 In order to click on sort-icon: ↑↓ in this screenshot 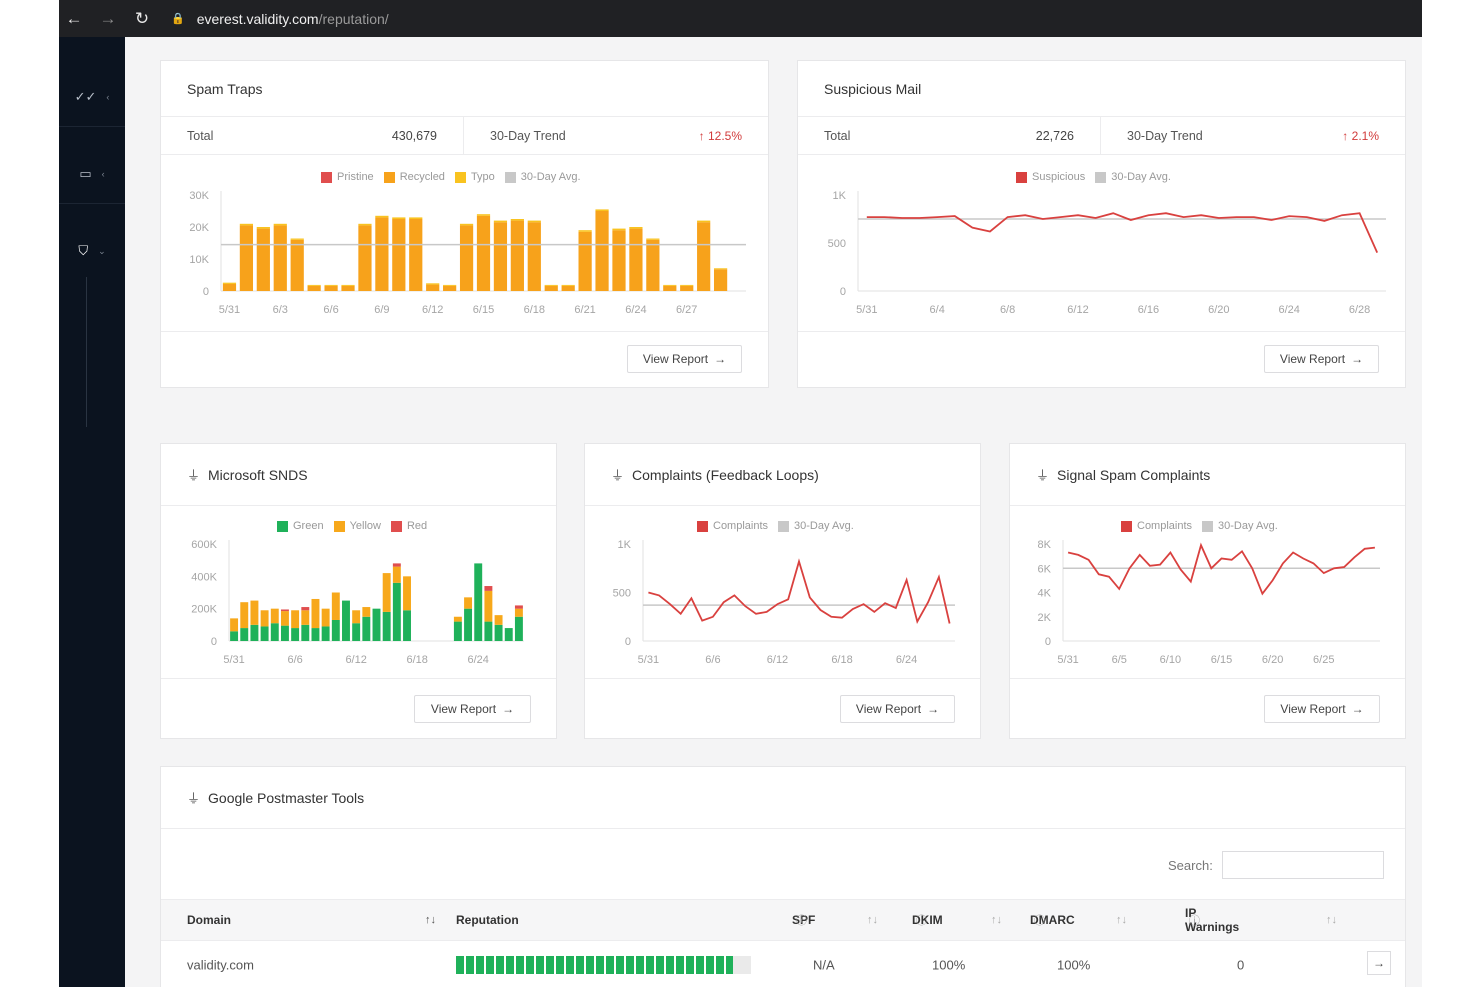, I will do `click(1121, 920)`.